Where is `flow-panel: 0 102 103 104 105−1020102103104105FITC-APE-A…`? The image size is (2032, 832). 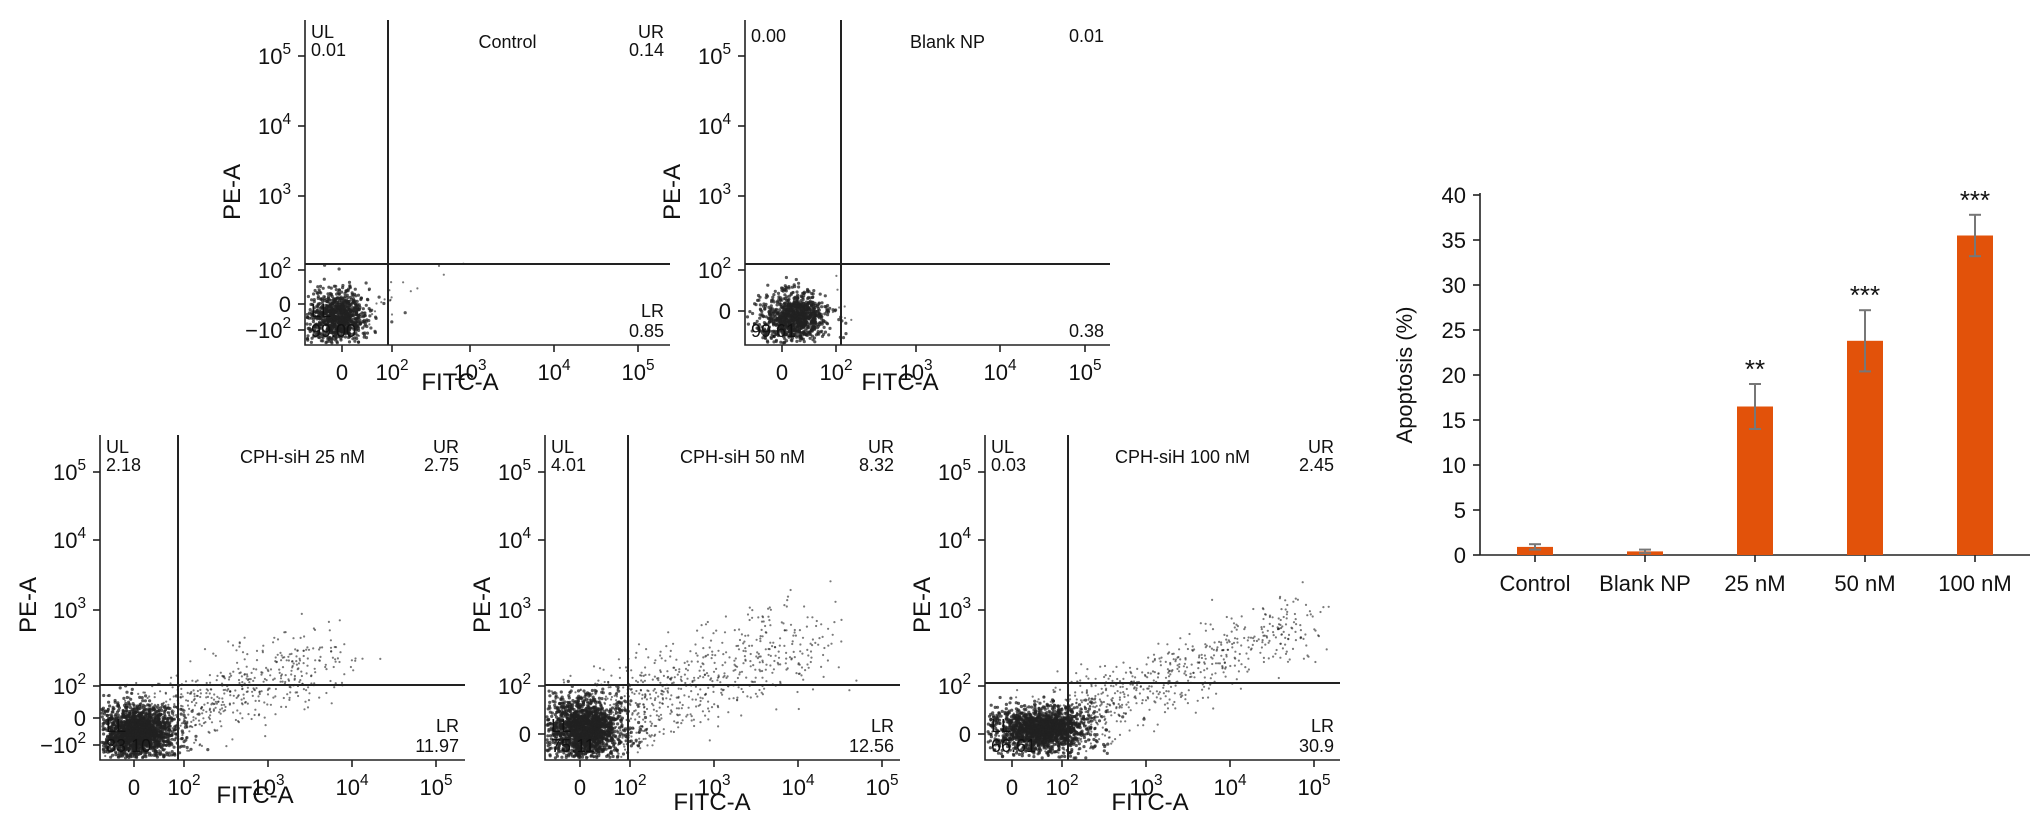
flow-panel: 0 102 103 104 105−1020102103104105FITC-APE-A… is located at coordinates (444, 208).